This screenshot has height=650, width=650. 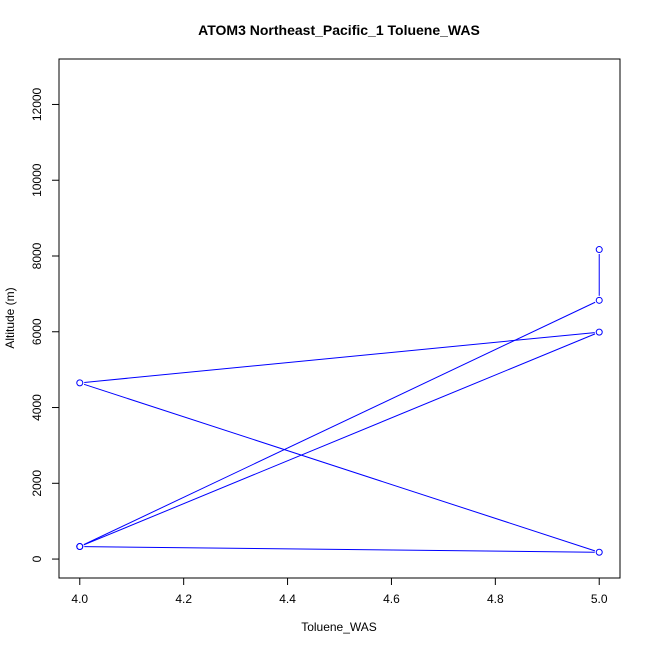 I want to click on x-tick-label: 4.4, so click(x=287, y=599).